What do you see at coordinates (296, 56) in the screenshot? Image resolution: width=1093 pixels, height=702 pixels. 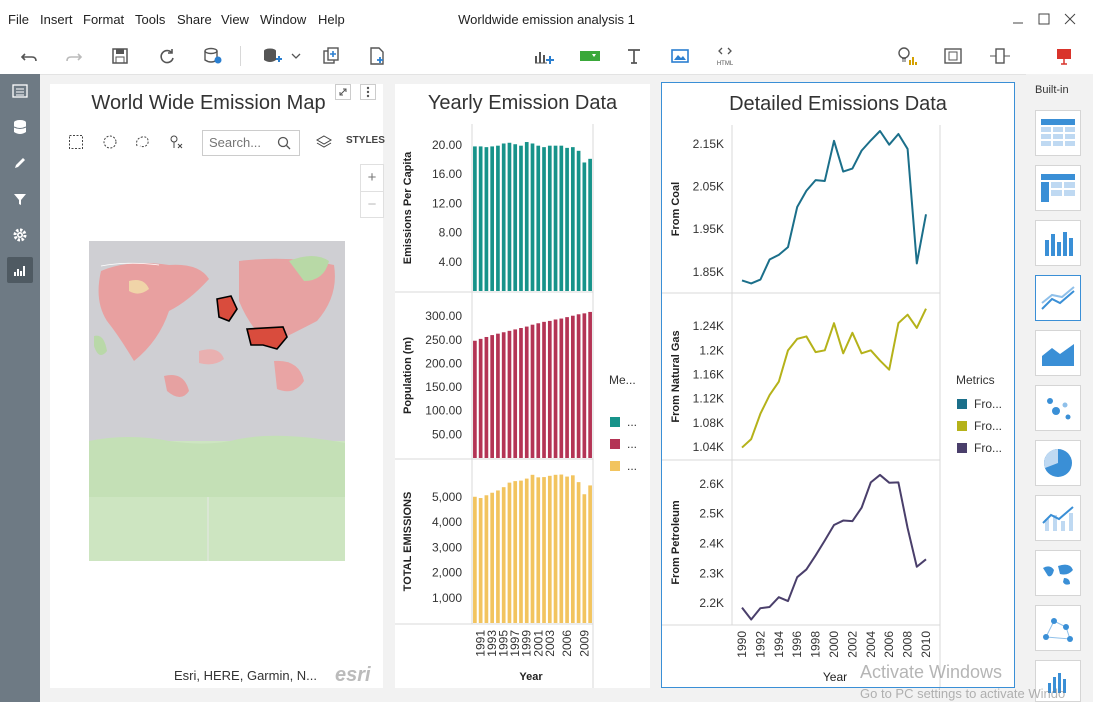 I see `chevron-down-icon` at bounding box center [296, 56].